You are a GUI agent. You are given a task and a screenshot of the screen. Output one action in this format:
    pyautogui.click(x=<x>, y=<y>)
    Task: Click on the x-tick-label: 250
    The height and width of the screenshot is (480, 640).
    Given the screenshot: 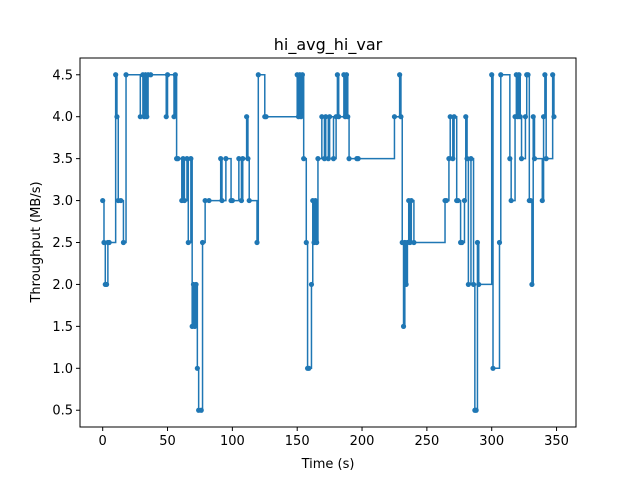 What is the action you would take?
    pyautogui.click(x=426, y=441)
    